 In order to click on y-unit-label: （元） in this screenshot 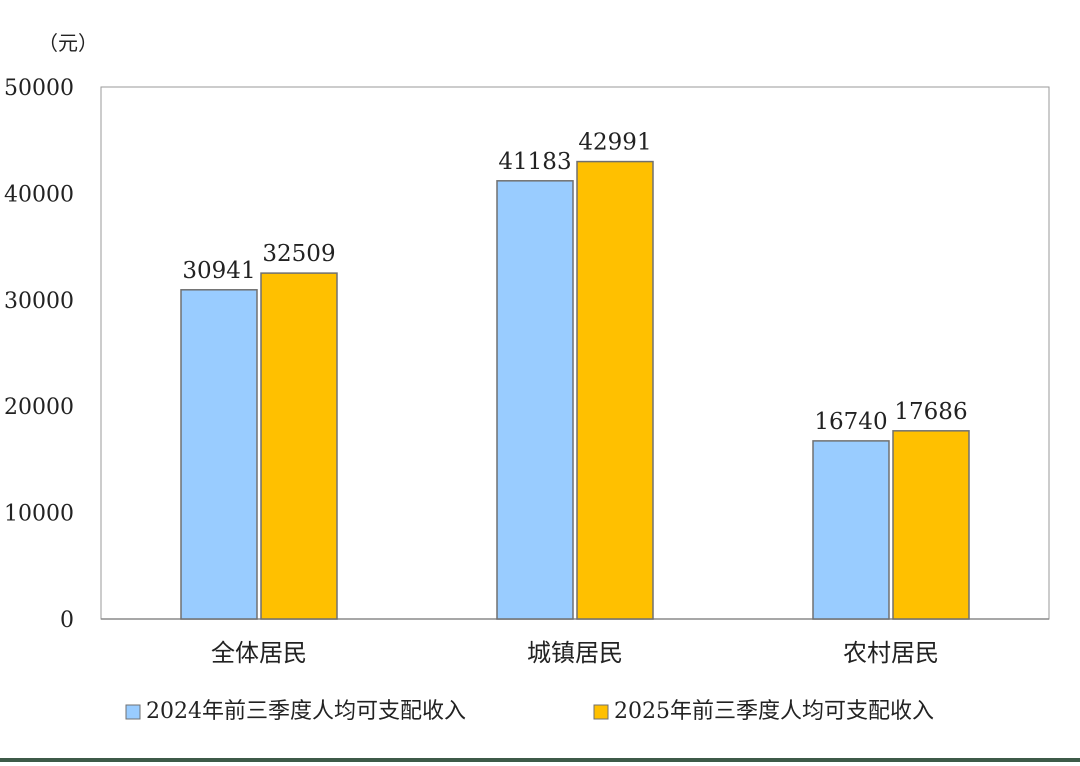, I will do `click(68, 43)`.